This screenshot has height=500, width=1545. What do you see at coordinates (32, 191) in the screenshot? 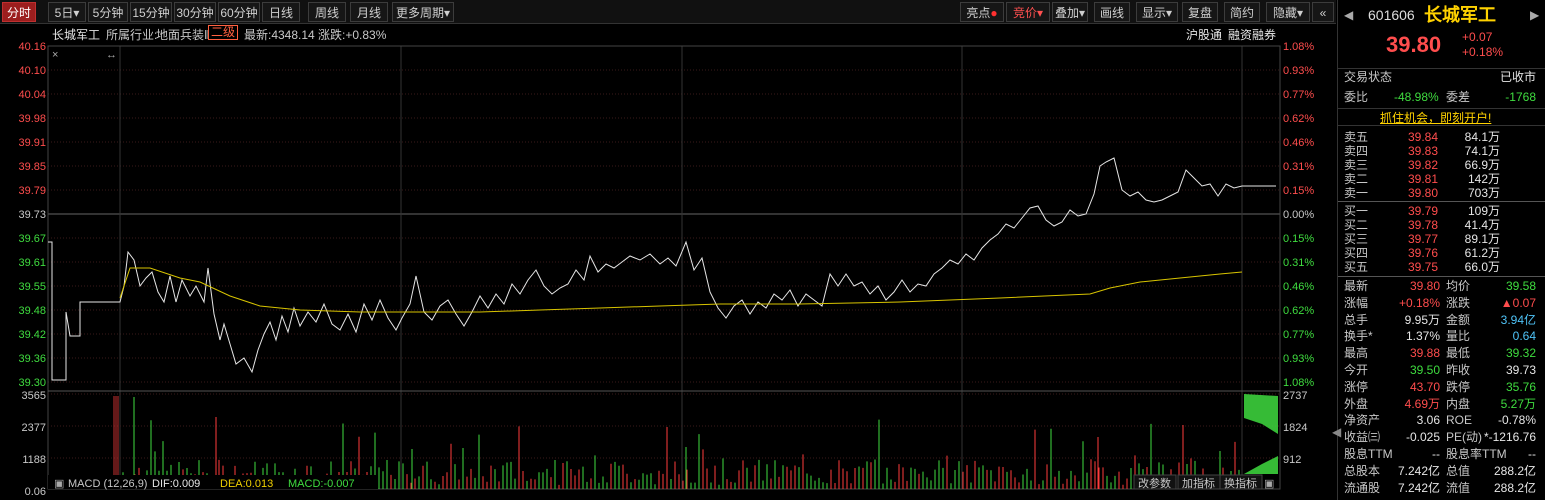
I see `price-axis-label: 39.79` at bounding box center [32, 191].